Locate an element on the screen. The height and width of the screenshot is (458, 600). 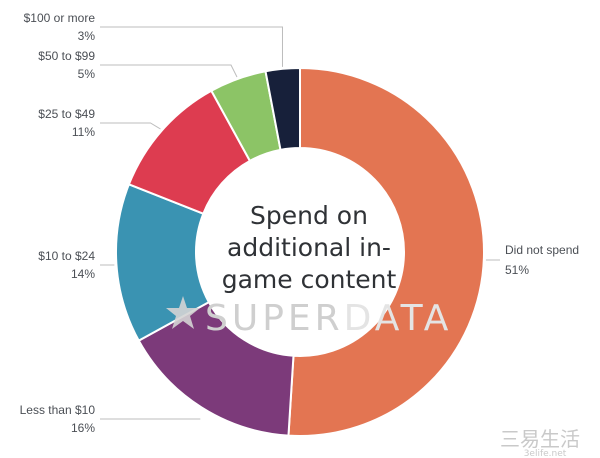
slice-value-100-or-more: 3% is located at coordinates (87, 36).